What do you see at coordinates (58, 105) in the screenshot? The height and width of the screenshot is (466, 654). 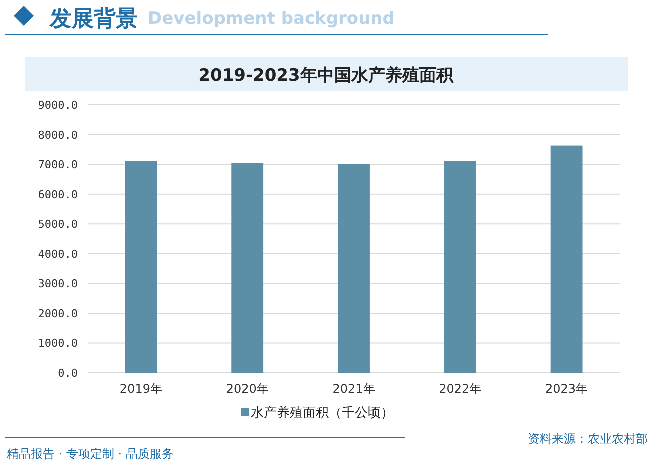 I see `y-tick-label: 9000.0` at bounding box center [58, 105].